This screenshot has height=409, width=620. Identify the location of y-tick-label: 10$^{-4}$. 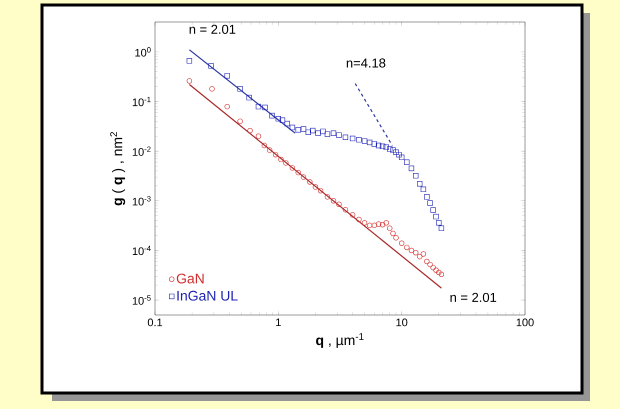
(141, 251).